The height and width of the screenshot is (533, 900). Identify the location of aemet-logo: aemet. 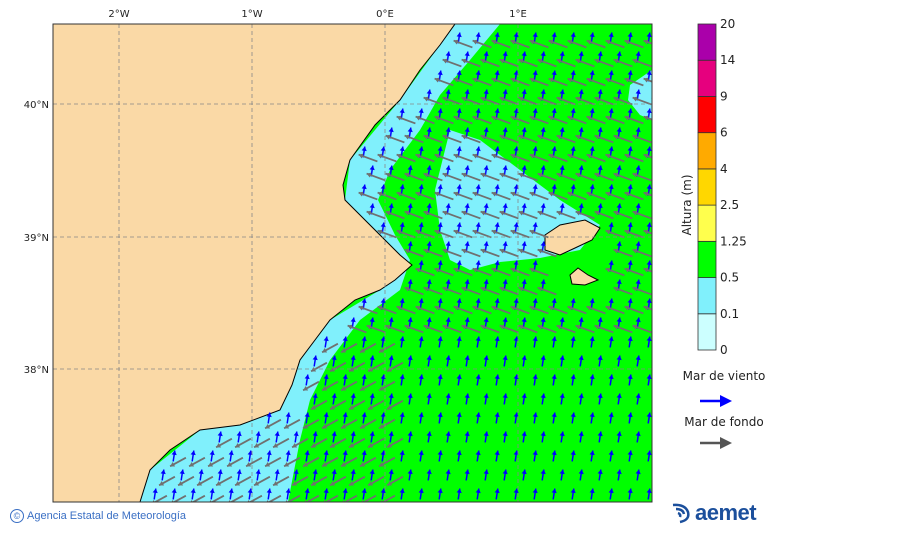
(713, 513).